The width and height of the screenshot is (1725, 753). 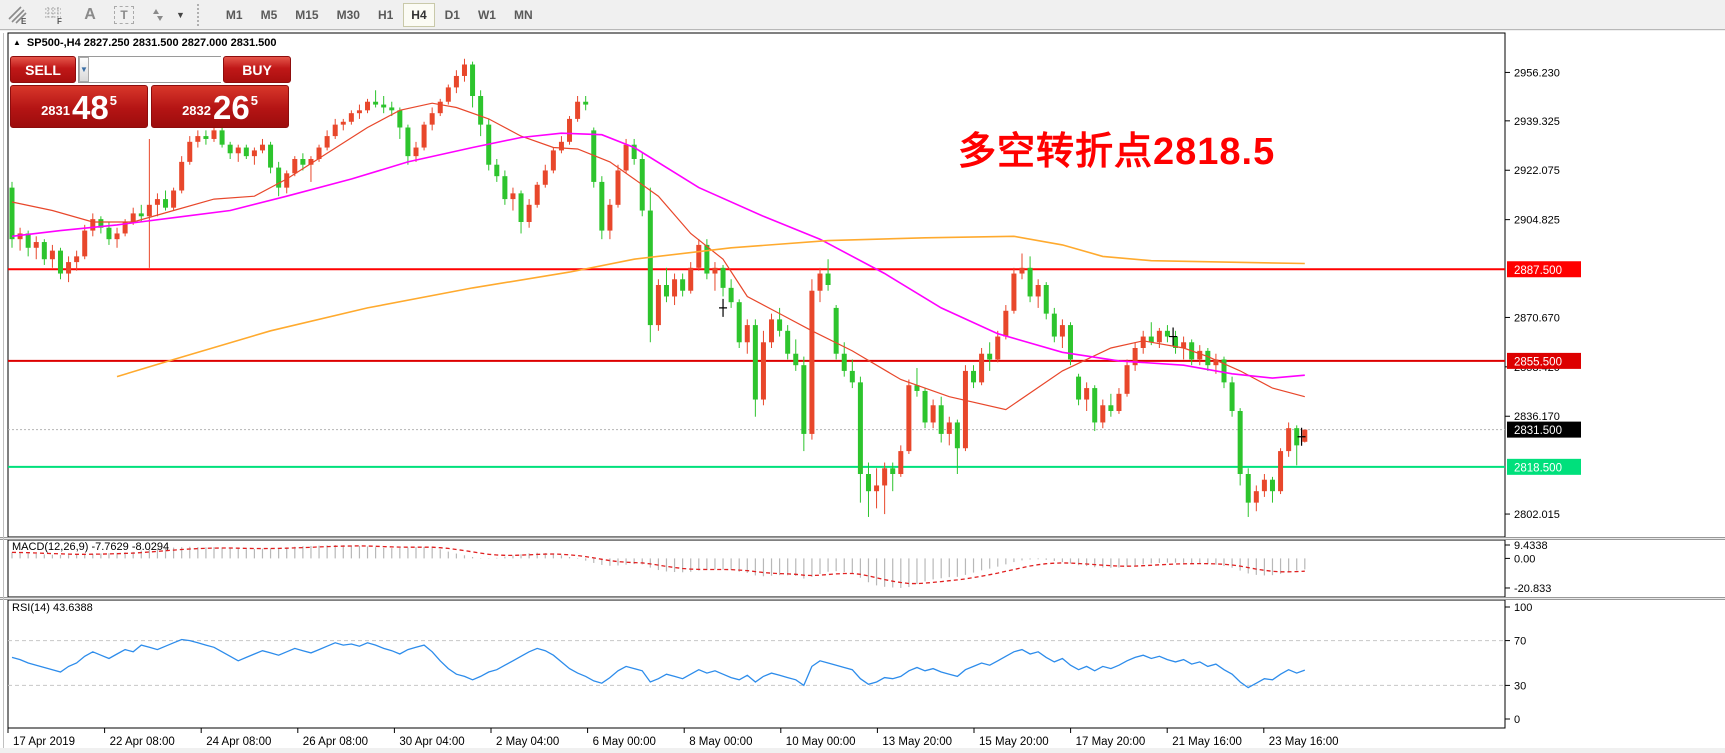 I want to click on collapse-arrow-icon: ▲, so click(x=17, y=42).